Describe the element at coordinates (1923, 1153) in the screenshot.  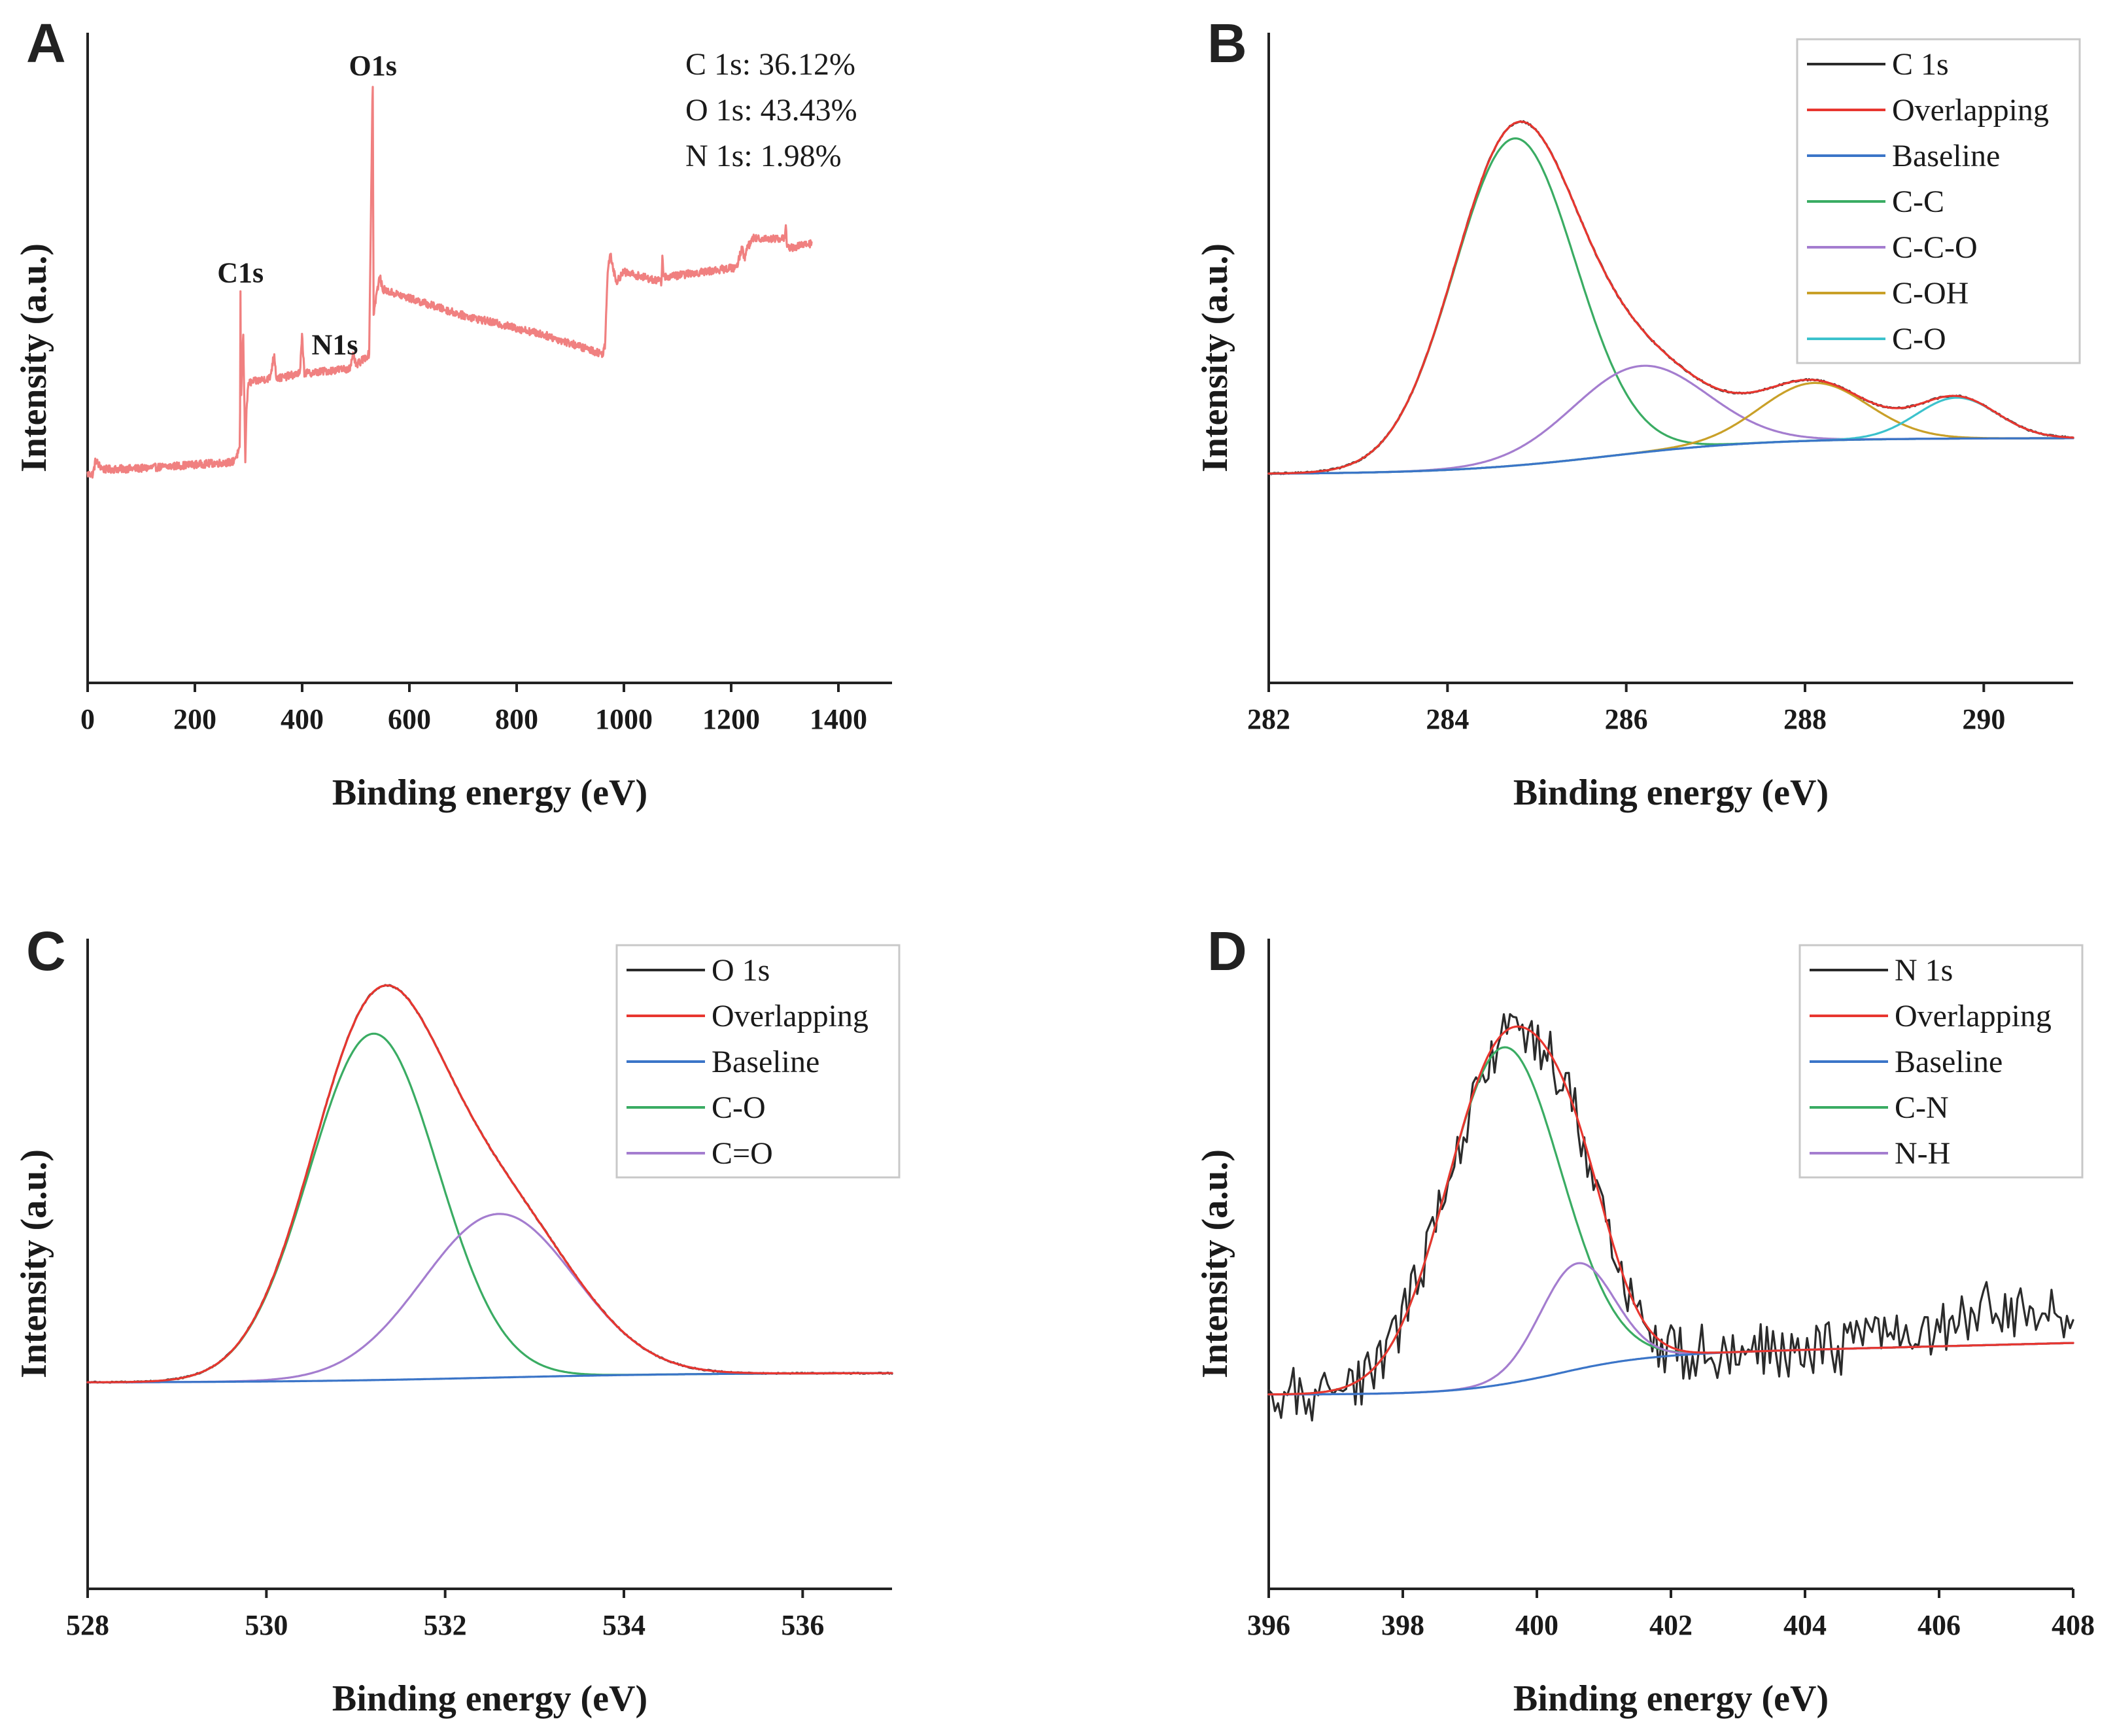
I see `legend-label: N-H` at that location.